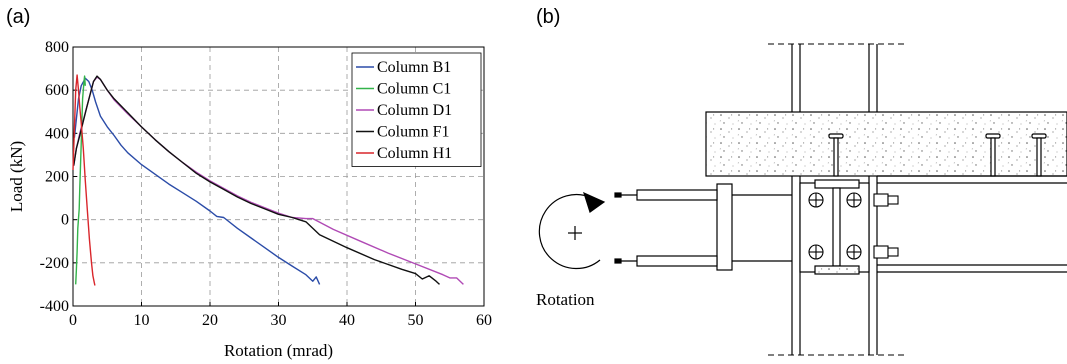  I want to click on series-line-column-h1, so click(84, 180).